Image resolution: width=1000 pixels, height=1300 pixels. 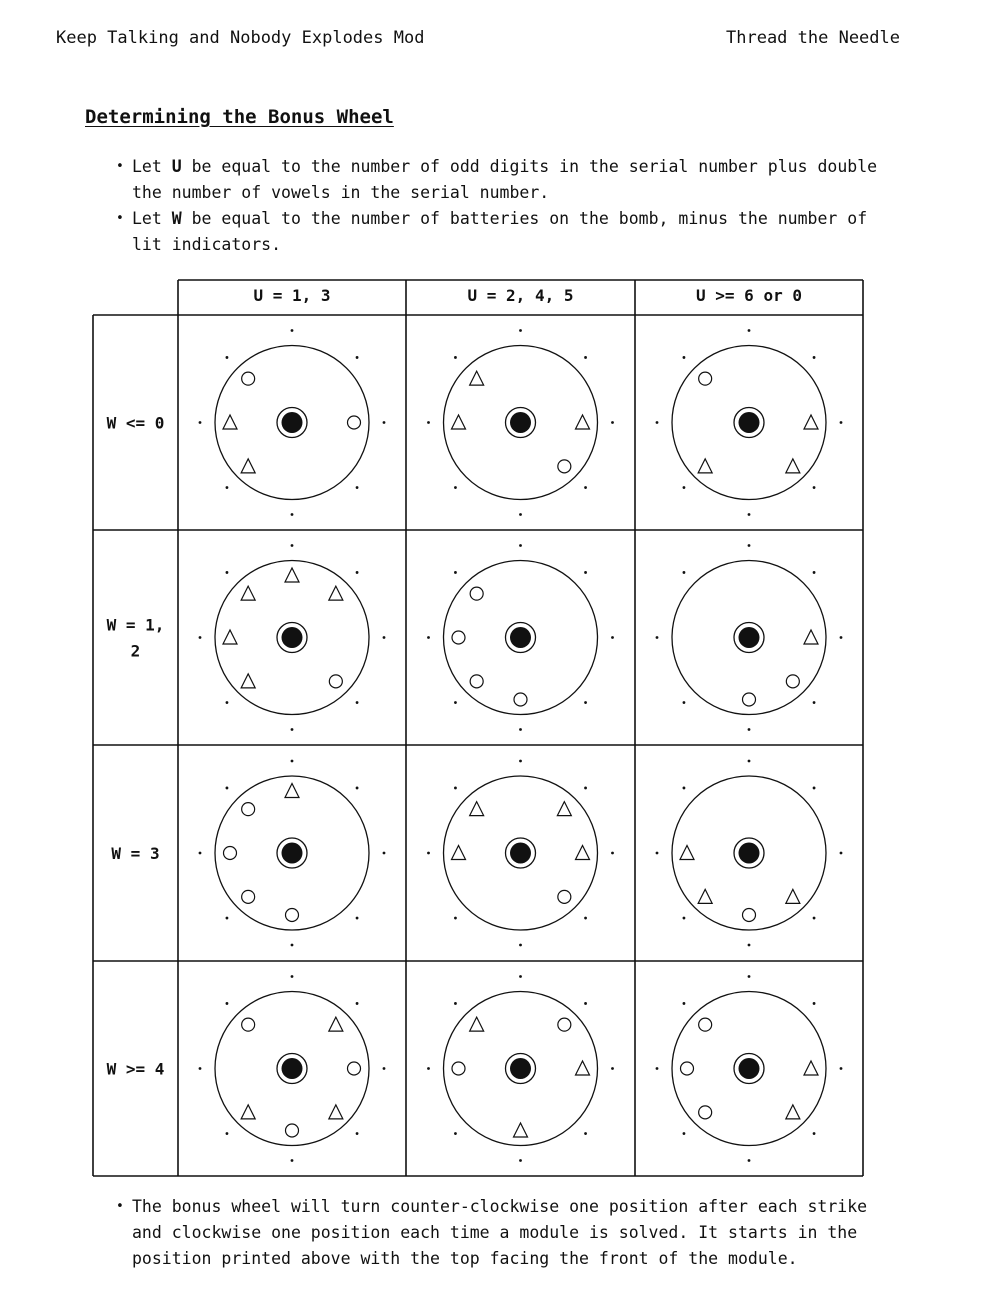 I want to click on row-header: 2, so click(x=136, y=651).